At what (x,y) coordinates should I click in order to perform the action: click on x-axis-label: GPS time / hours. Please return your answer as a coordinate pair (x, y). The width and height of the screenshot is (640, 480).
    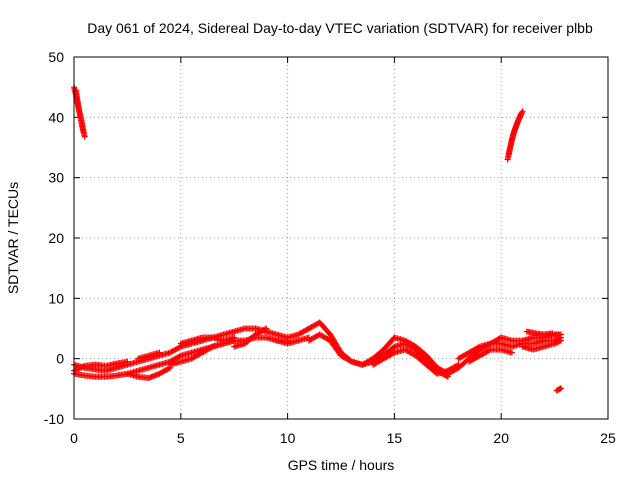
    Looking at the image, I should click on (341, 465).